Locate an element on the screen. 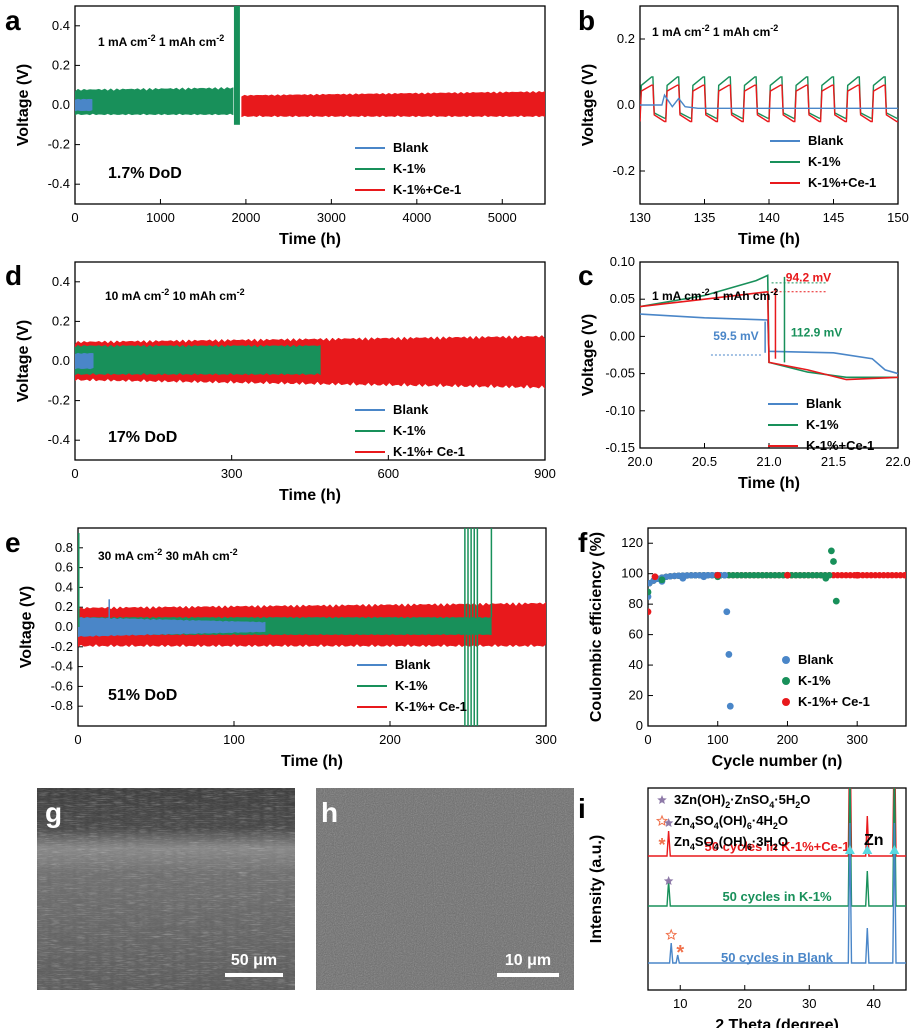 The height and width of the screenshot is (1028, 916). x-tick-label: 145 is located at coordinates (834, 217).